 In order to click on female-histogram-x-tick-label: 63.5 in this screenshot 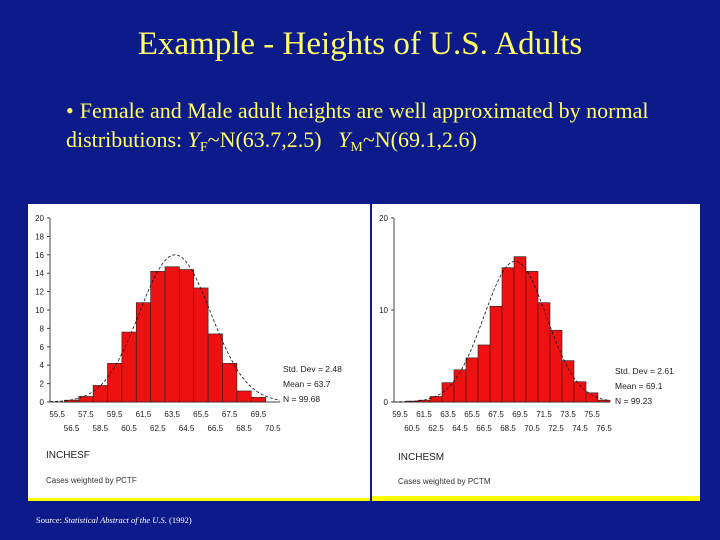, I will do `click(172, 414)`.